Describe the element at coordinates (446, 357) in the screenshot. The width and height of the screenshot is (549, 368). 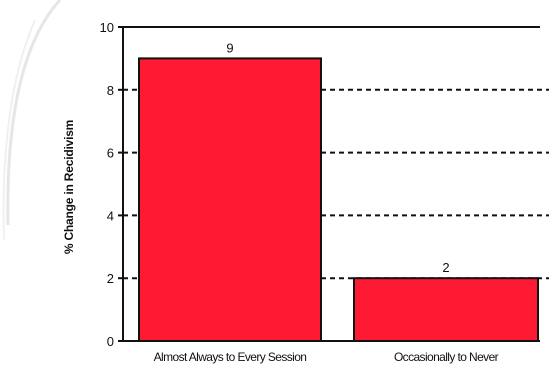
I see `x-tick-label: Occasionally to Never` at that location.